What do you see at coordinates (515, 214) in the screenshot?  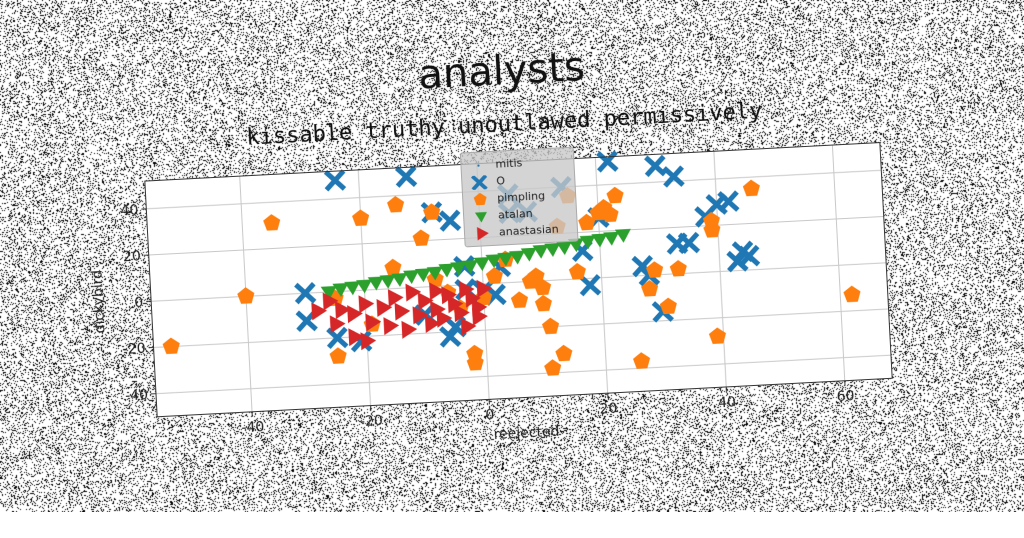 I see `legend-label: atalan` at bounding box center [515, 214].